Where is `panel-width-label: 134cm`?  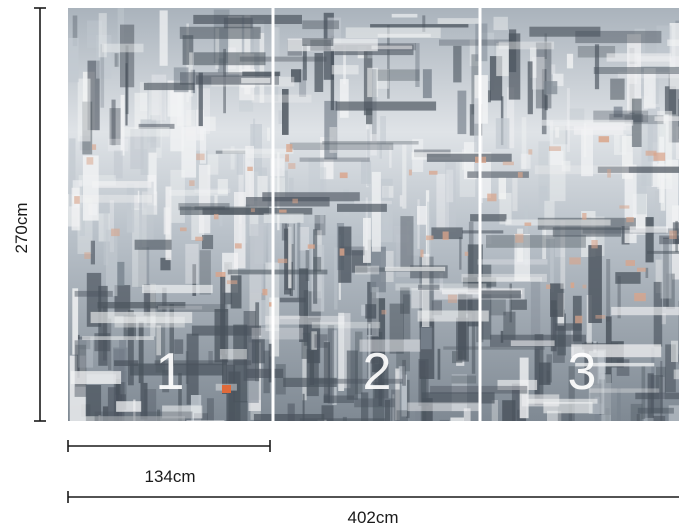 panel-width-label: 134cm is located at coordinates (170, 476).